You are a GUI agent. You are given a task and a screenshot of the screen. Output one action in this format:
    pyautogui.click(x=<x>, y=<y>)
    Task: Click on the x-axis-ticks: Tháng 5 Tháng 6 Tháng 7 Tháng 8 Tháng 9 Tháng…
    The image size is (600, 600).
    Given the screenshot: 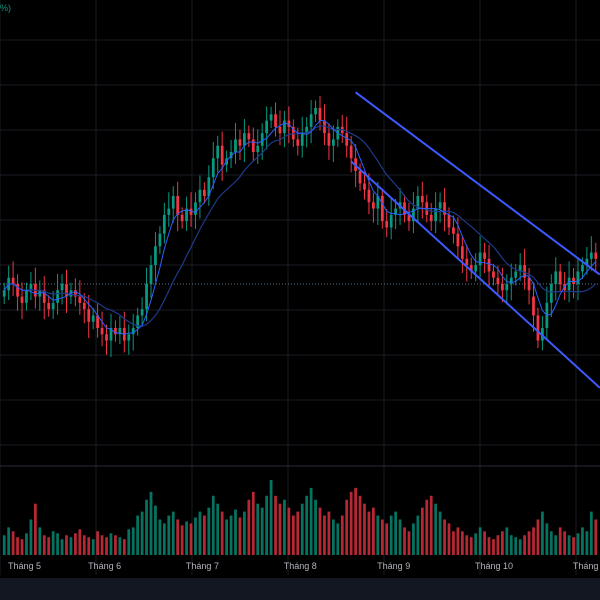 What is the action you would take?
    pyautogui.click(x=304, y=566)
    